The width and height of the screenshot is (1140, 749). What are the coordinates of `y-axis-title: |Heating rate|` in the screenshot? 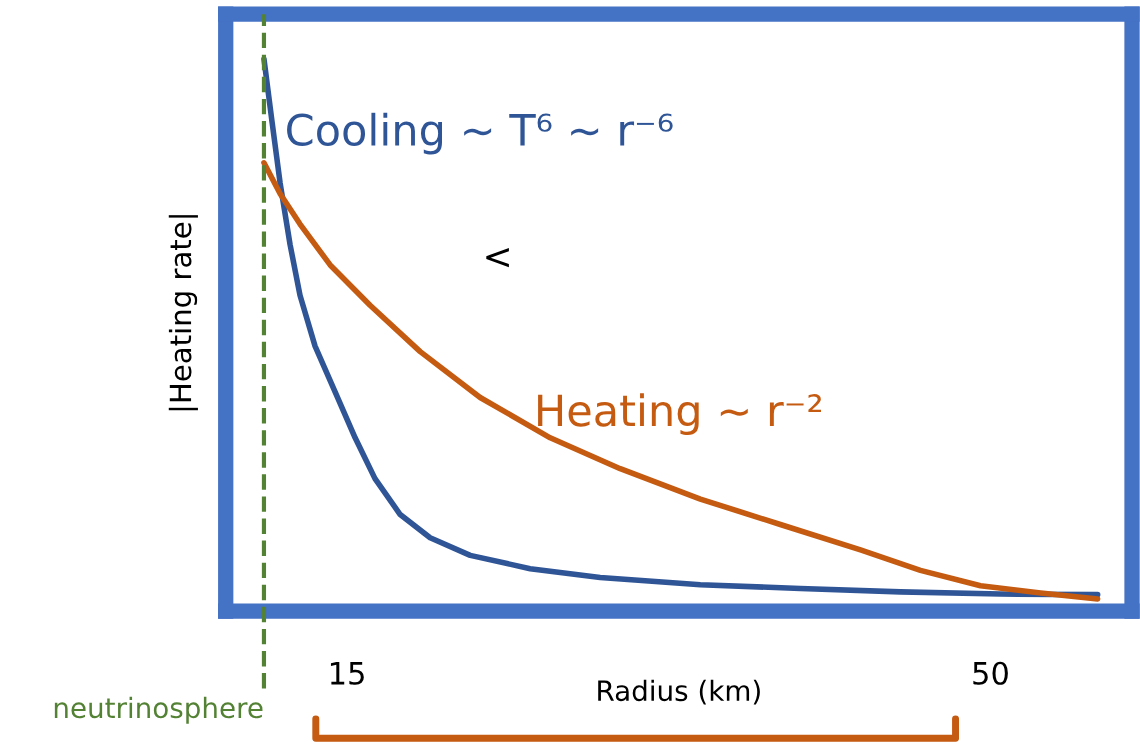 It's located at (183, 313).